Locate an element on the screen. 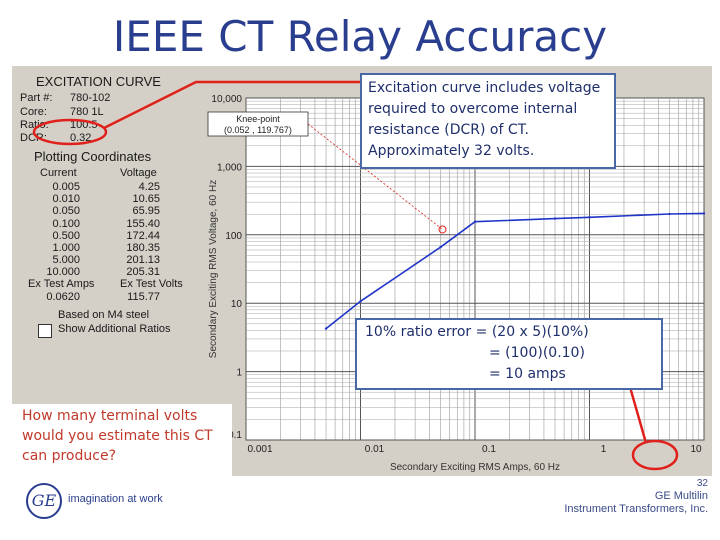  row-voltage: 155.40 is located at coordinates (143, 223).